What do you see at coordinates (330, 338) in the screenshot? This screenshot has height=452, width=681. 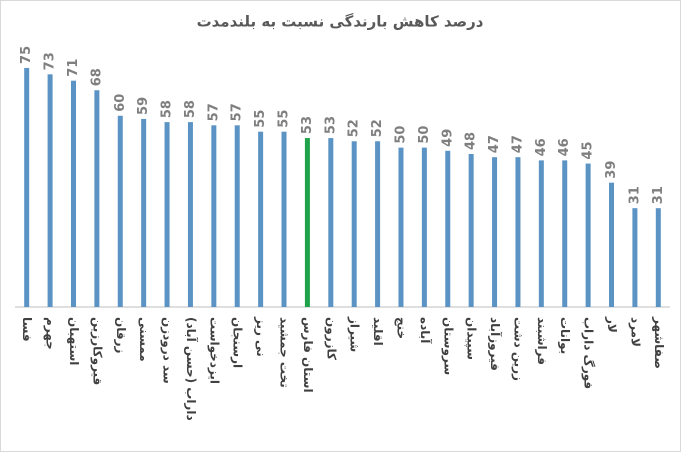 I see `x-tick-label: کازرون` at bounding box center [330, 338].